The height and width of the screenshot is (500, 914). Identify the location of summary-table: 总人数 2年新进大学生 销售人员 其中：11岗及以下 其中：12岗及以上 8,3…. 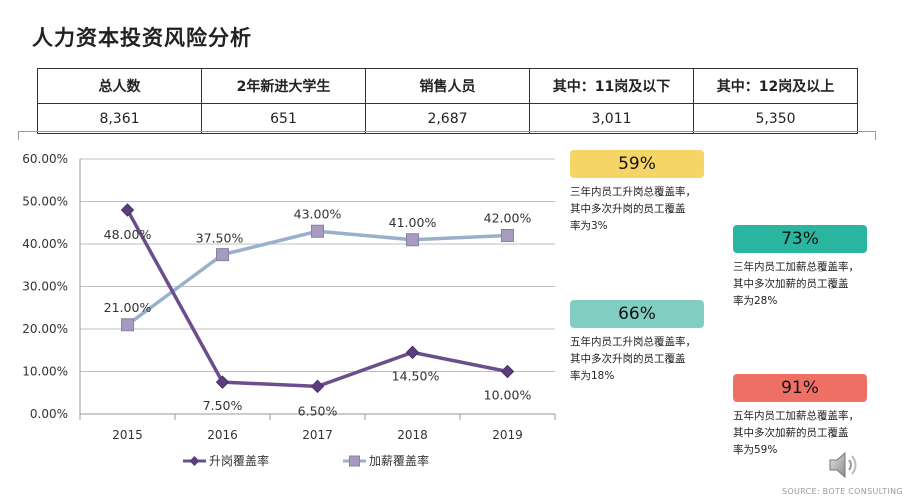
(447, 101).